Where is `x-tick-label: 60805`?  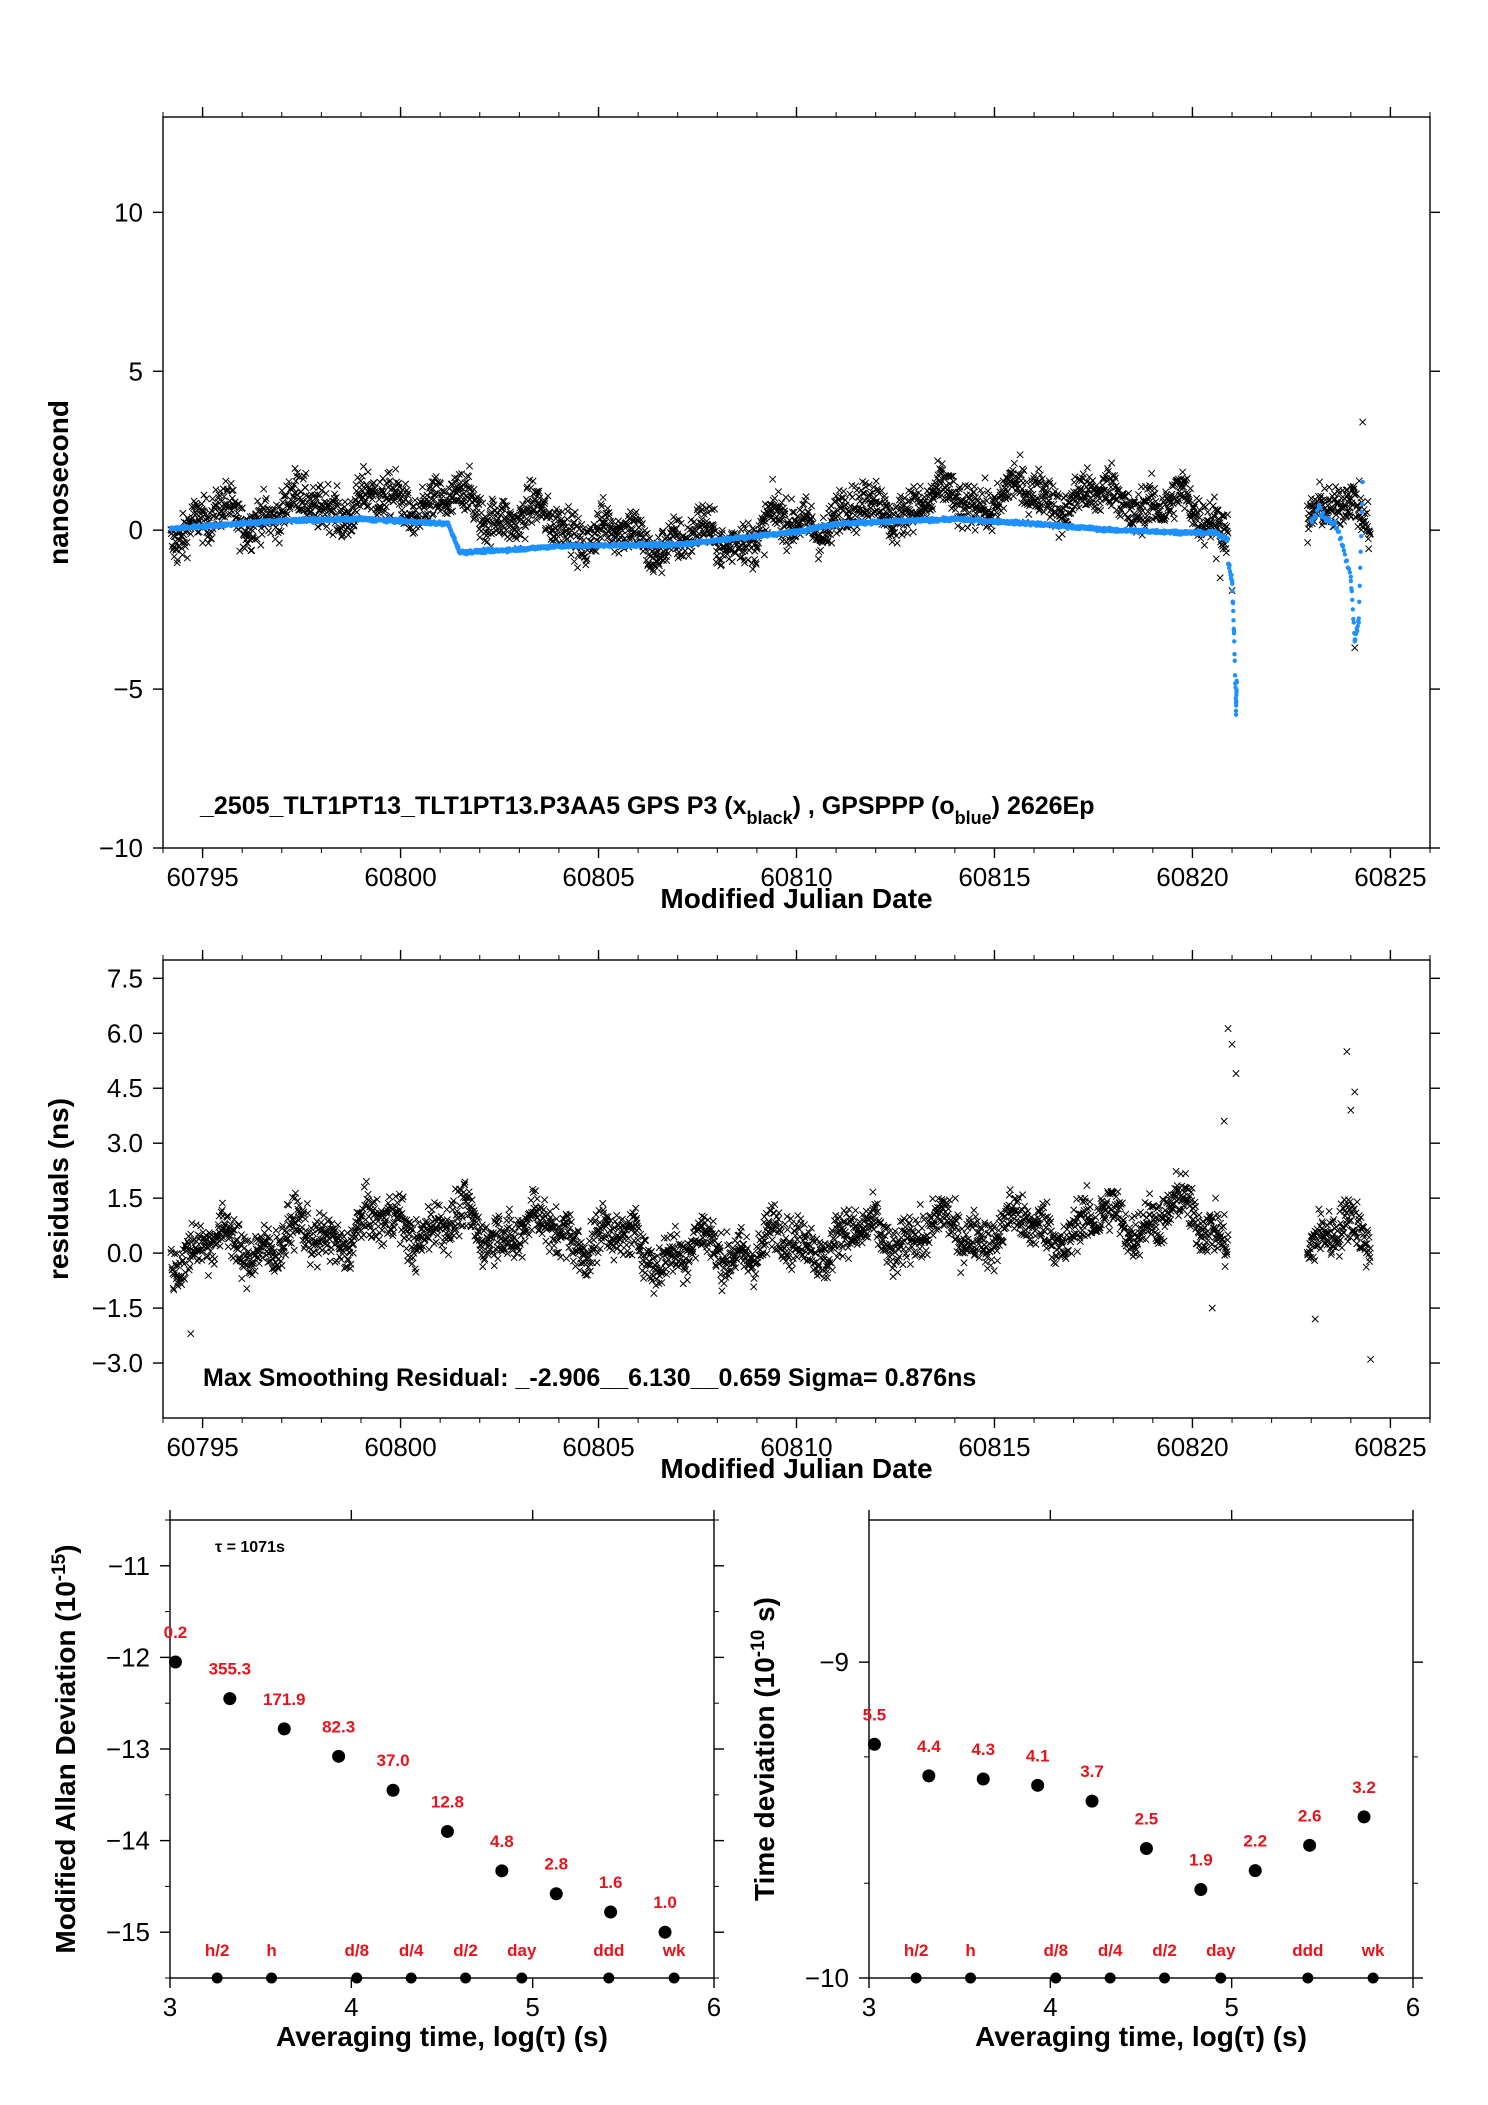 x-tick-label: 60805 is located at coordinates (598, 877).